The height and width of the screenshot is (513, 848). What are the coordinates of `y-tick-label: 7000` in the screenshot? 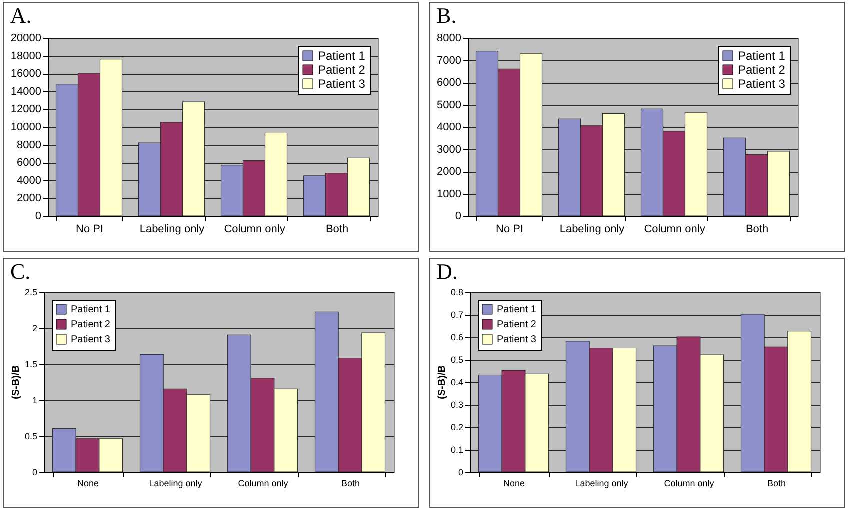 It's located at (449, 60).